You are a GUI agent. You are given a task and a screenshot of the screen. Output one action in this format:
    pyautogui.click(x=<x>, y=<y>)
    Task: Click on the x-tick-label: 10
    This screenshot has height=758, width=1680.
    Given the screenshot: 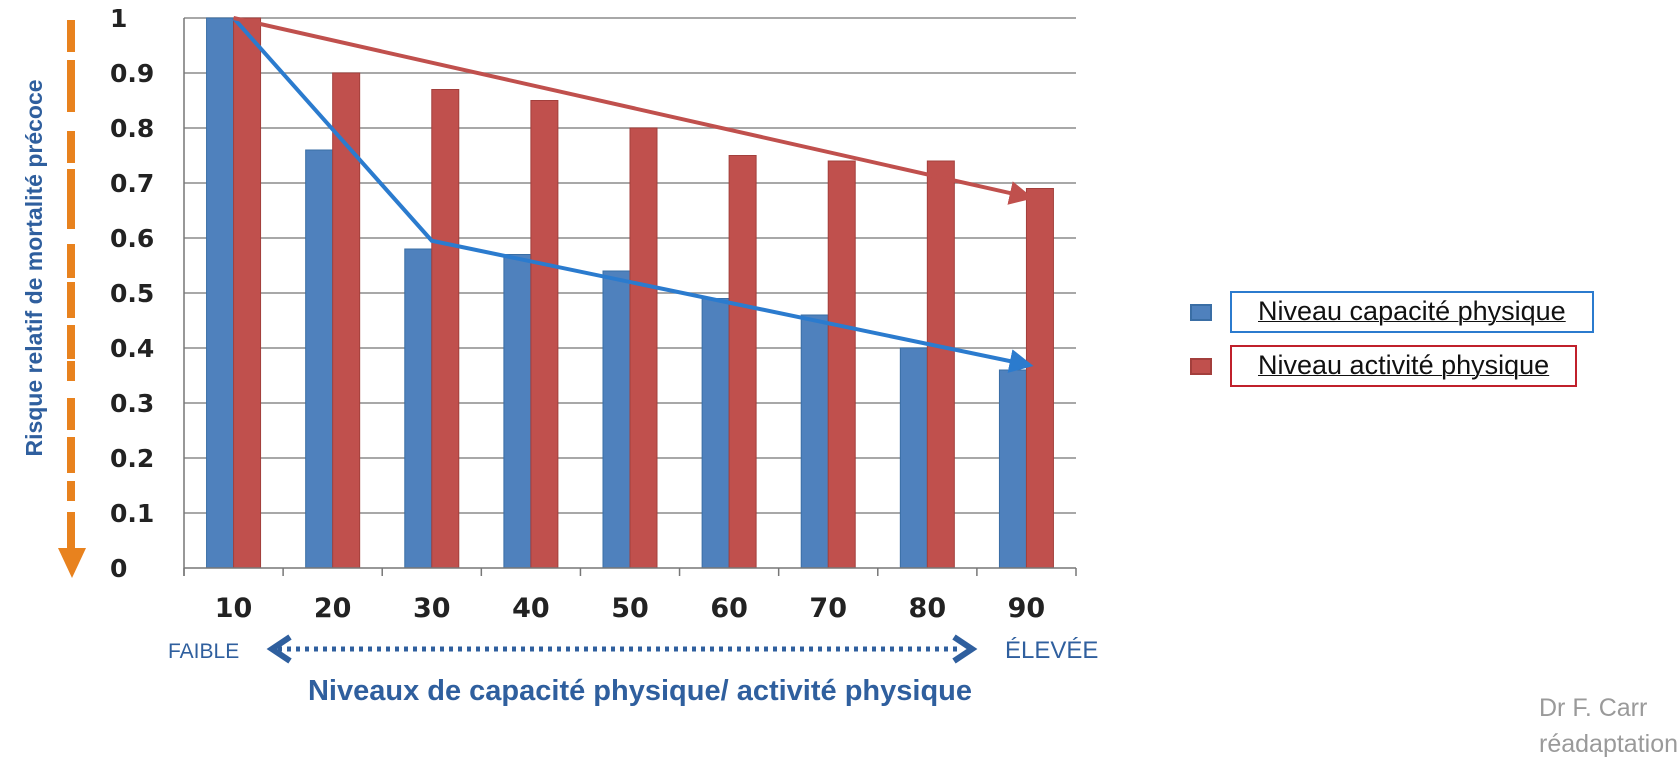 What is the action you would take?
    pyautogui.click(x=234, y=608)
    